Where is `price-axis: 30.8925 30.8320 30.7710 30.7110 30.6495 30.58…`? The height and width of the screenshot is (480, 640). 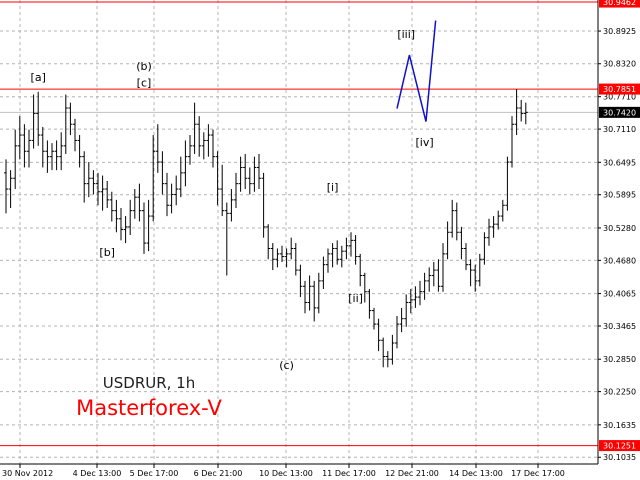 price-axis: 30.8925 30.8320 30.7710 30.7110 30.6495 30.58… is located at coordinates (617, 244).